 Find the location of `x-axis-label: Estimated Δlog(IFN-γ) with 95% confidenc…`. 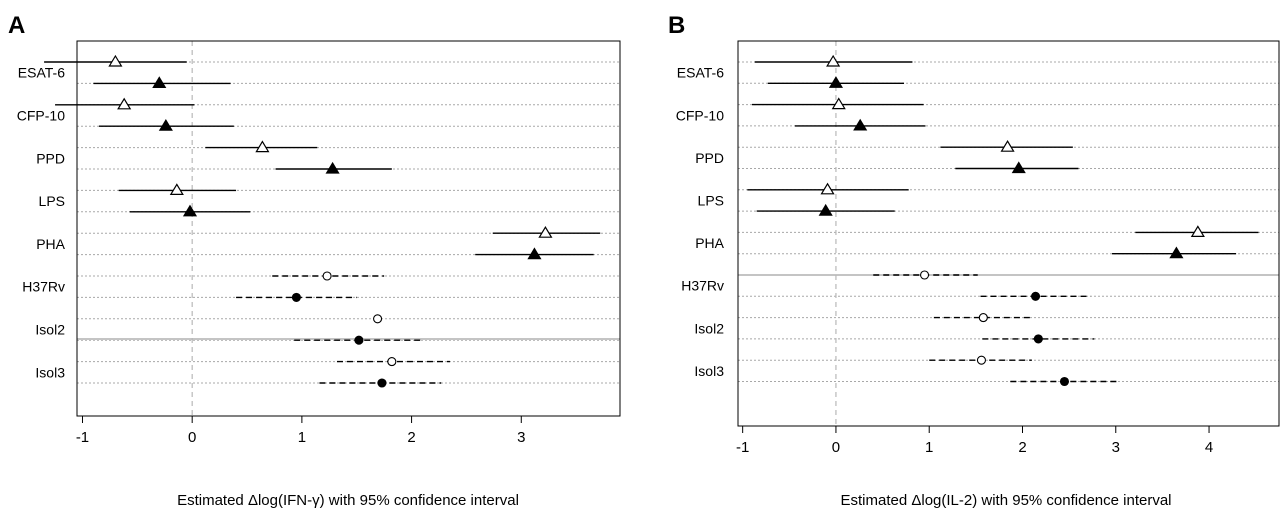

x-axis-label: Estimated Δlog(IFN-γ) with 95% confidenc… is located at coordinates (348, 500).